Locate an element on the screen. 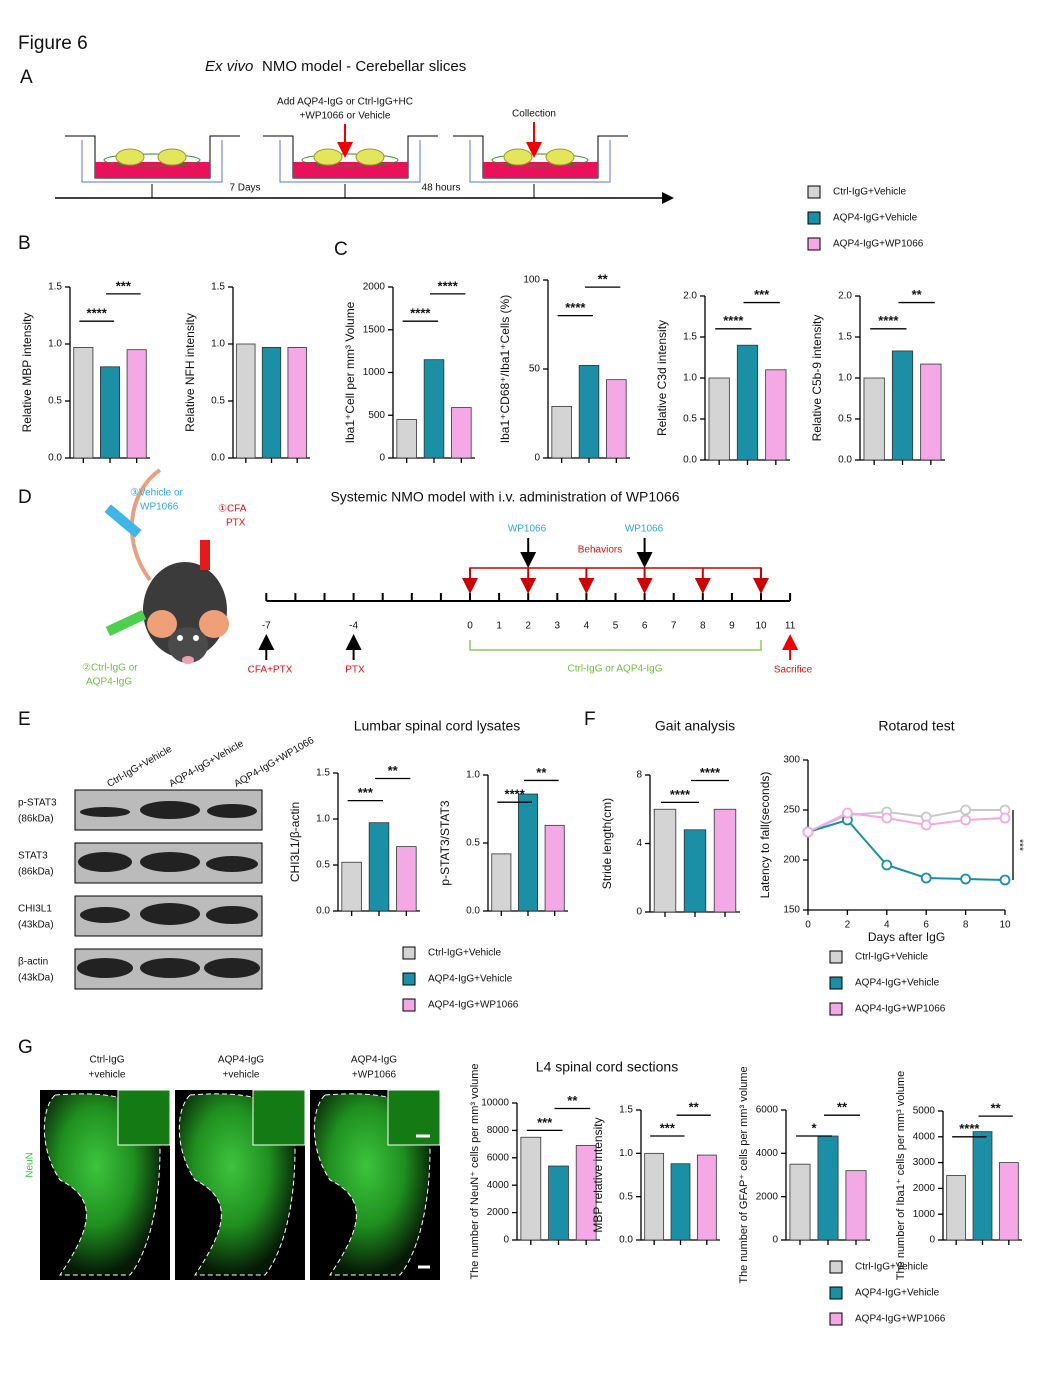  annotation: +WP1066 or Vehicle is located at coordinates (345, 116).